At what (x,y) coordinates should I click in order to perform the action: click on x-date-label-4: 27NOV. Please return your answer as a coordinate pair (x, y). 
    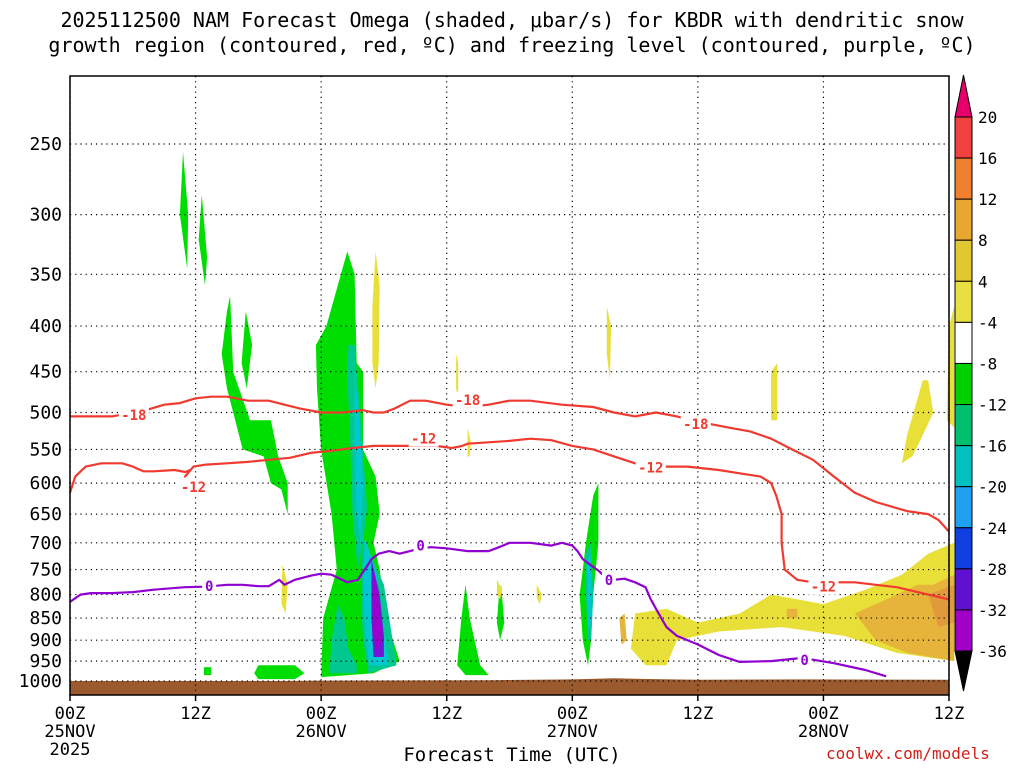
    Looking at the image, I should click on (572, 732).